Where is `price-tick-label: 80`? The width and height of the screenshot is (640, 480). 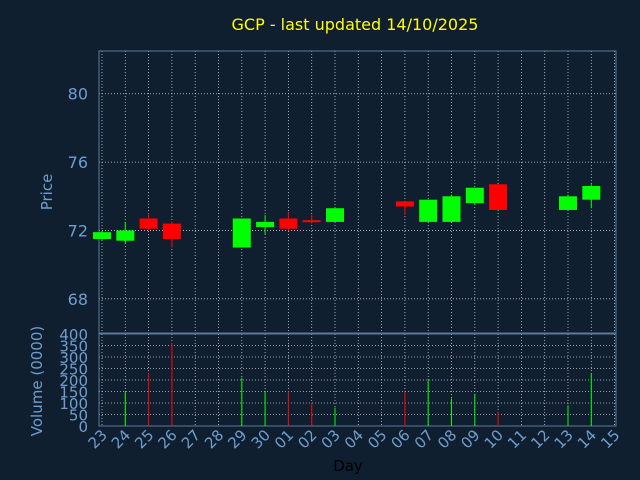
price-tick-label: 80 is located at coordinates (78, 94).